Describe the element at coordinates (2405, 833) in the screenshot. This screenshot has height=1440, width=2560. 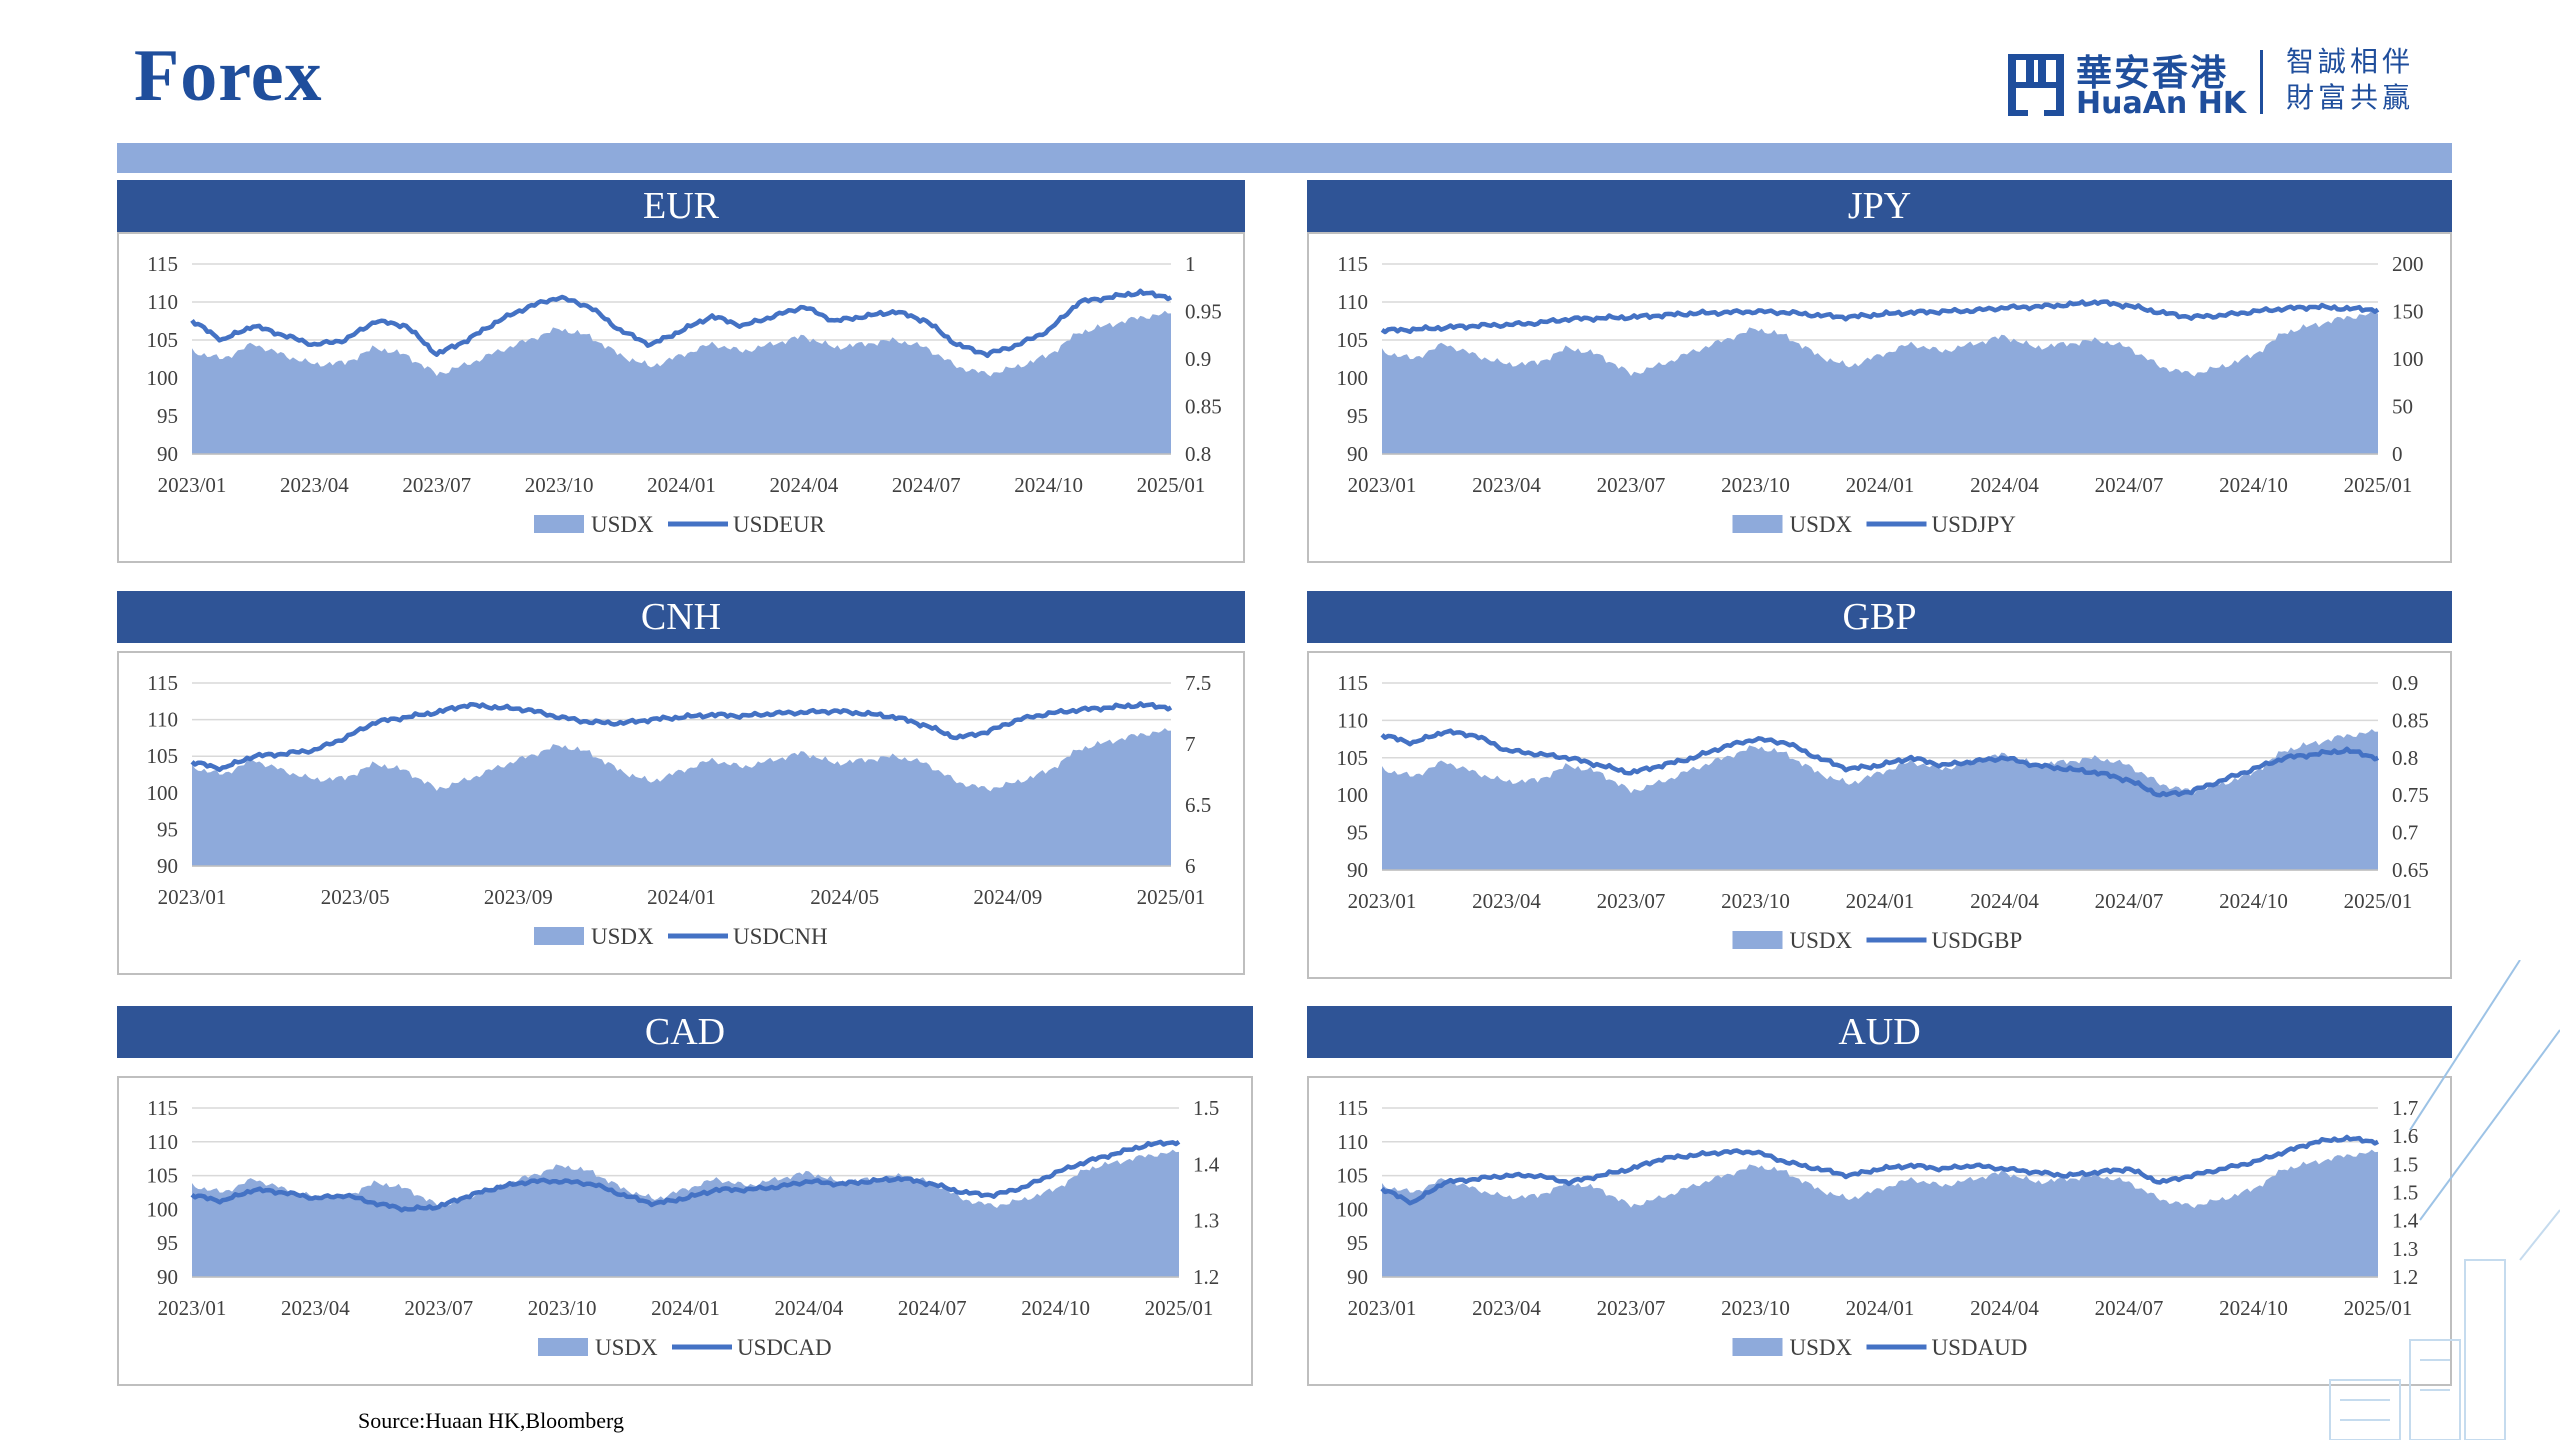
I see `right-tick-label: 0.7` at that location.